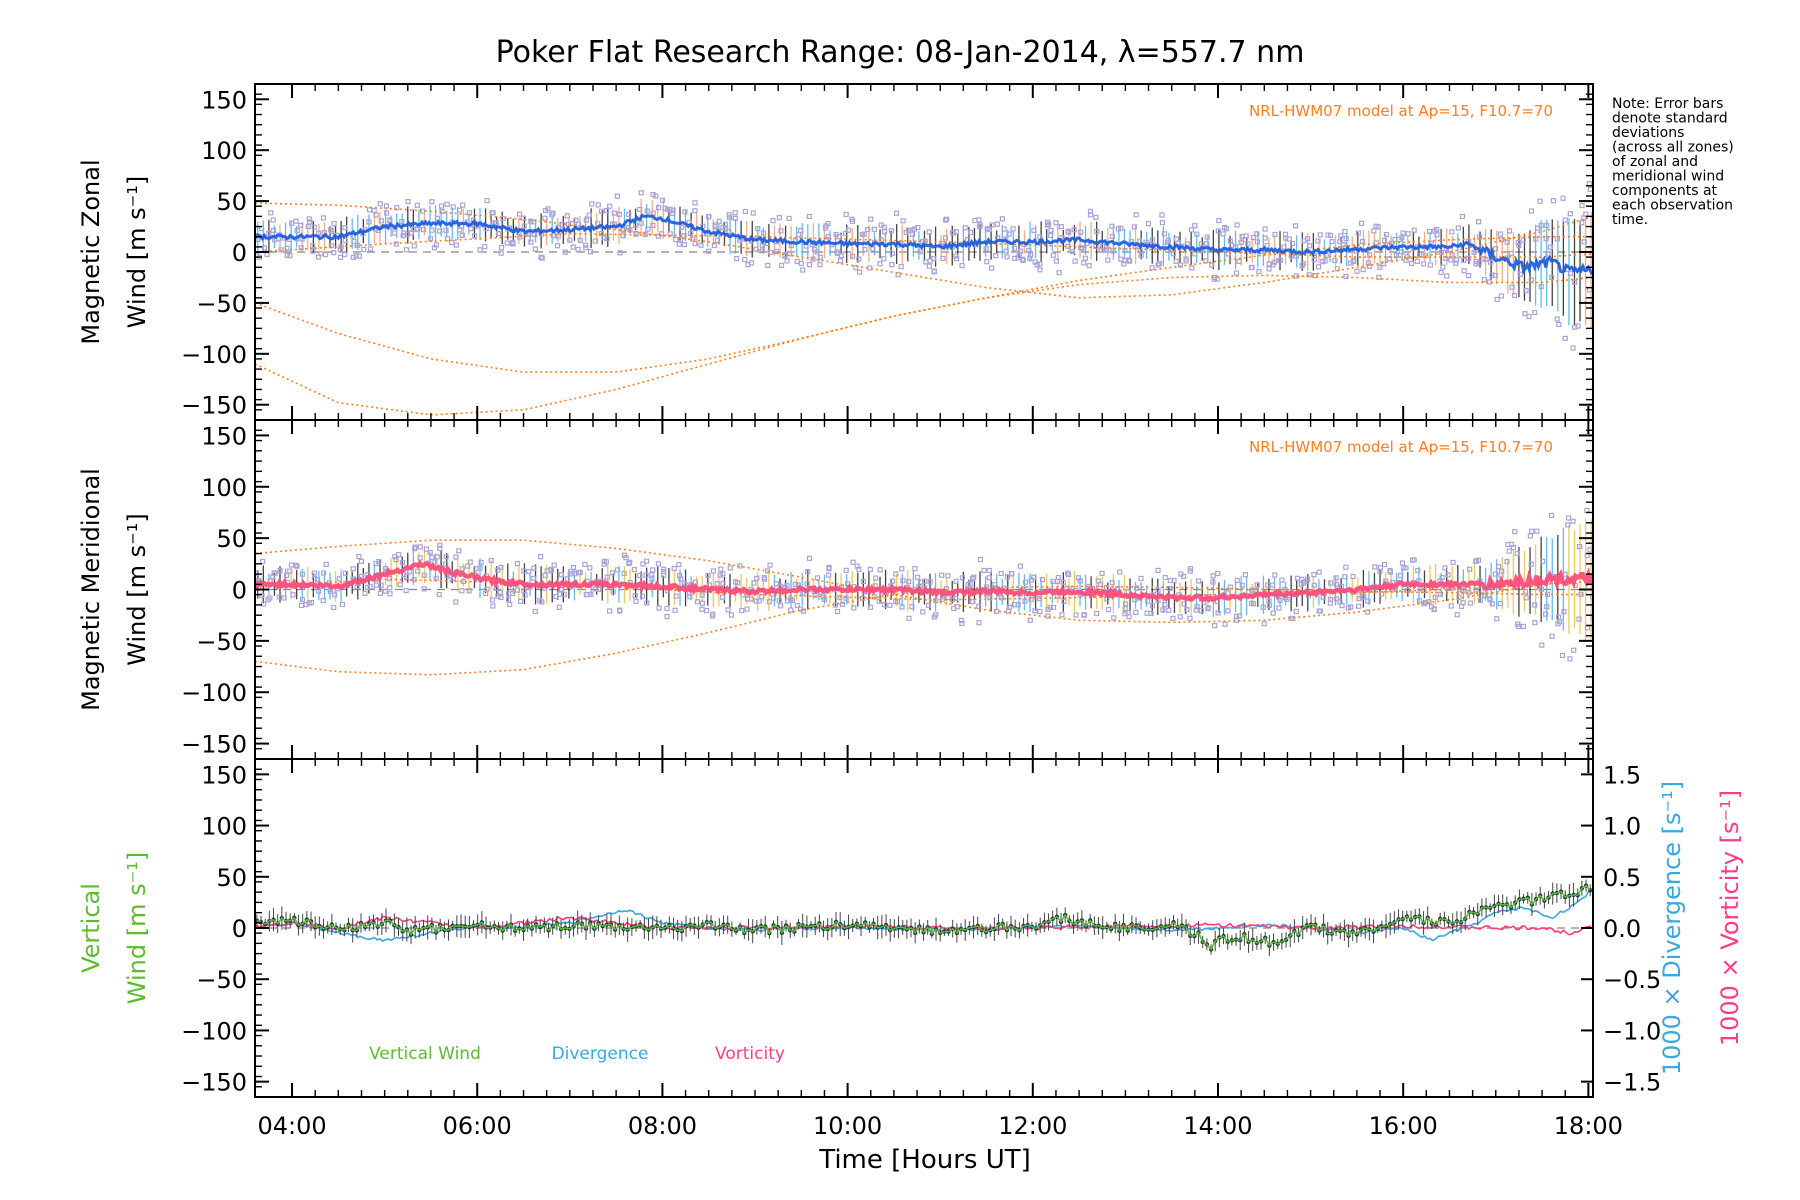 The width and height of the screenshot is (1800, 1200). What do you see at coordinates (91, 928) in the screenshot?
I see `y-axis-label-line: Vertical` at bounding box center [91, 928].